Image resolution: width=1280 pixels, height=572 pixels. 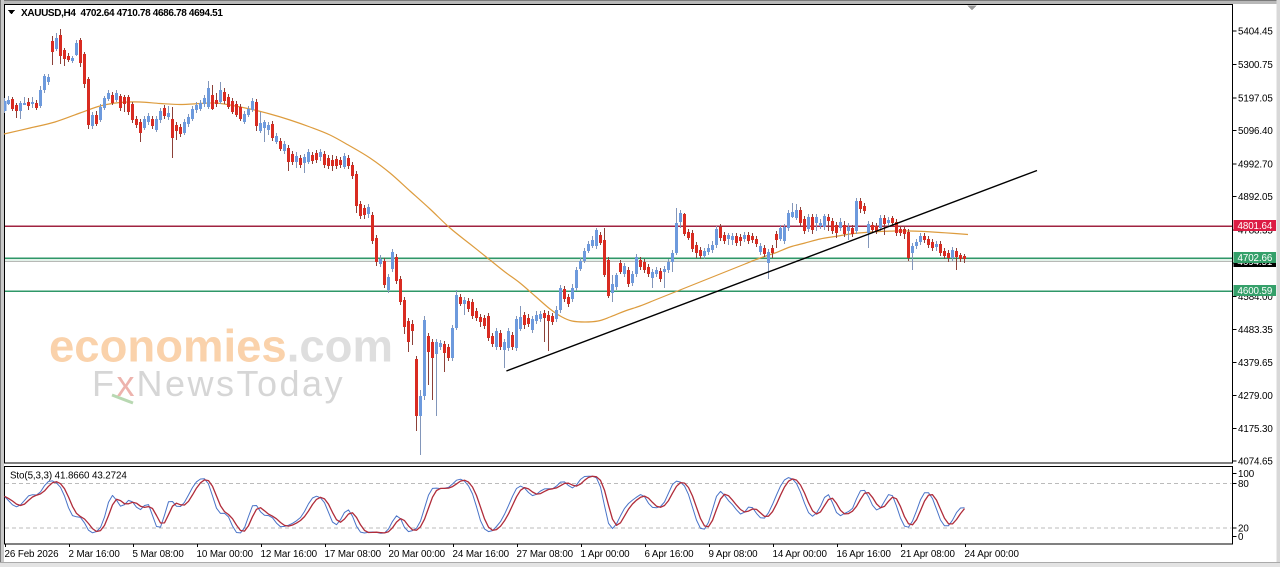 I want to click on svg-text: 5197.05, so click(x=1255, y=99).